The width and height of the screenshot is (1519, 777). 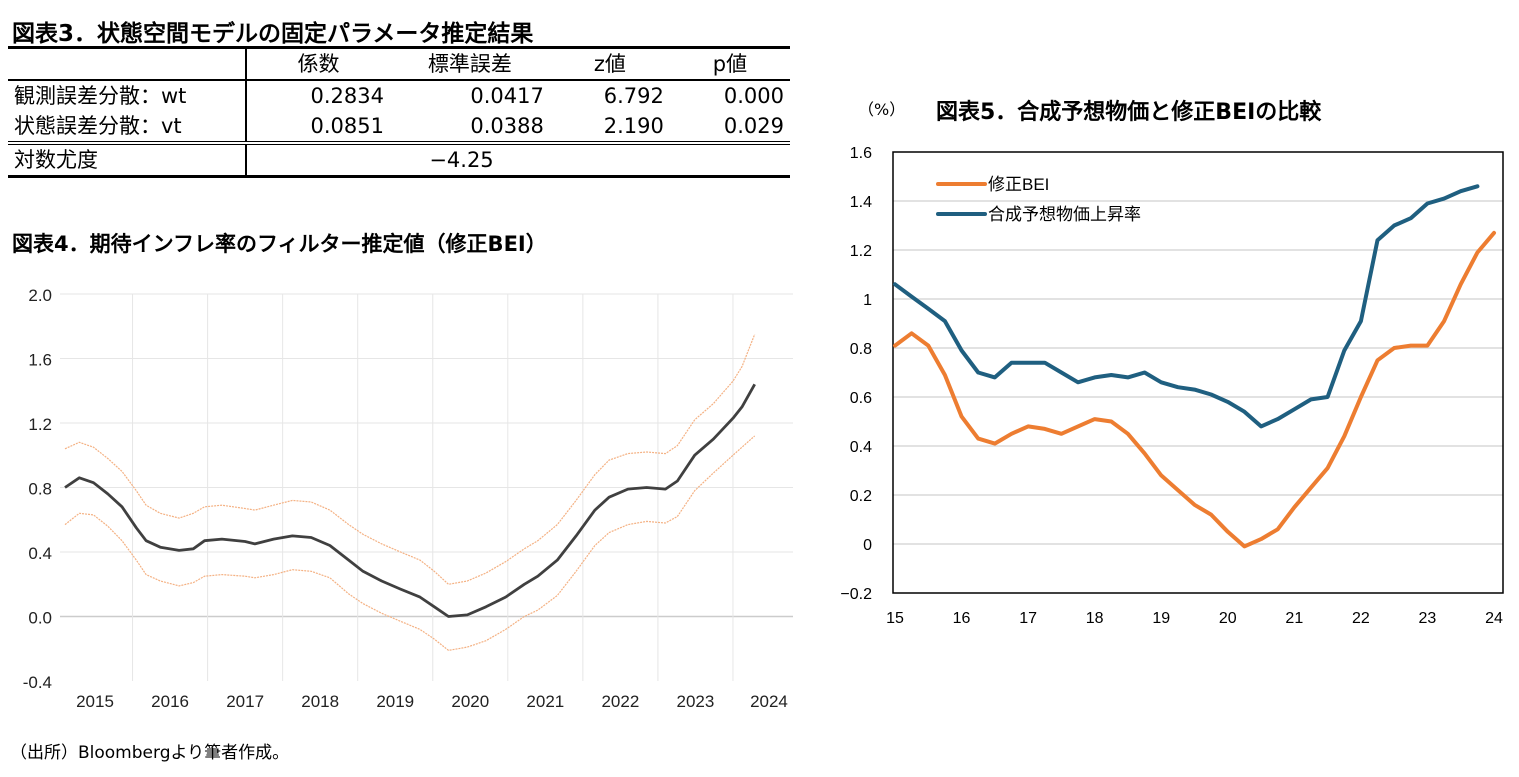 What do you see at coordinates (609, 63) in the screenshot?
I see `header-z: z値` at bounding box center [609, 63].